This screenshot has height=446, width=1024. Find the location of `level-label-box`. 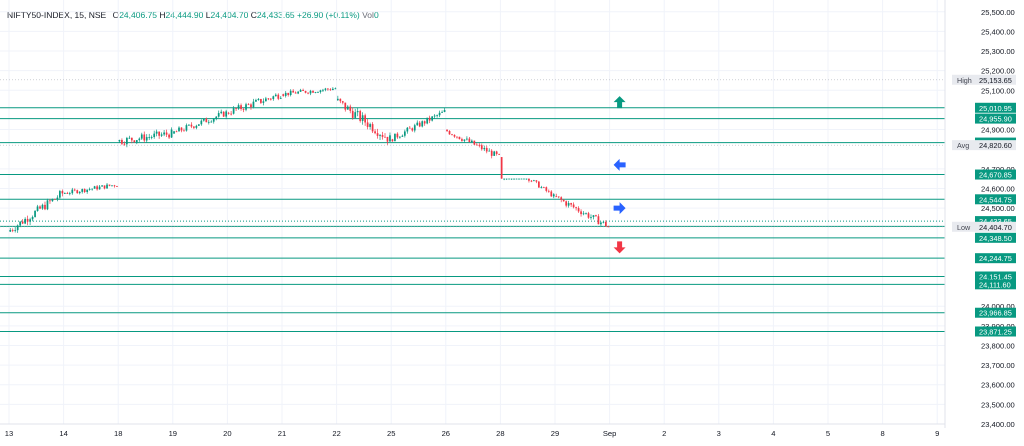

level-label-box is located at coordinates (995, 118).